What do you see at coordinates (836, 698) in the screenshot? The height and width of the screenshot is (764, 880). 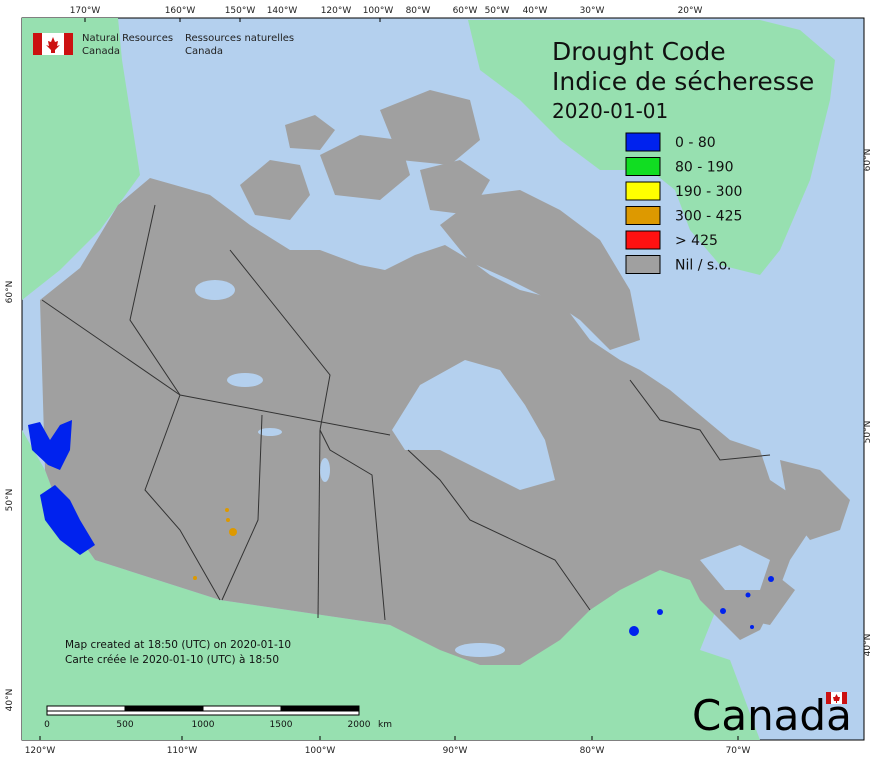 I see `wordmark-flag-icon` at bounding box center [836, 698].